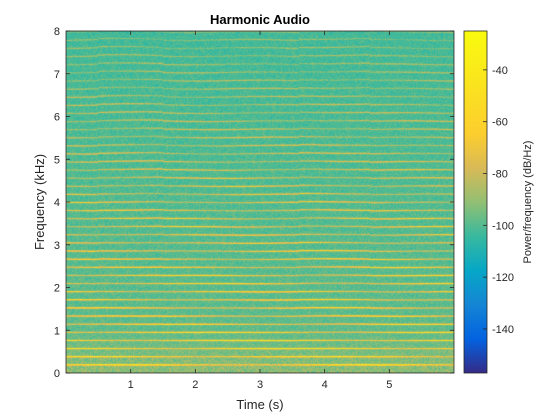  I want to click on x-tick-label: 3, so click(260, 385).